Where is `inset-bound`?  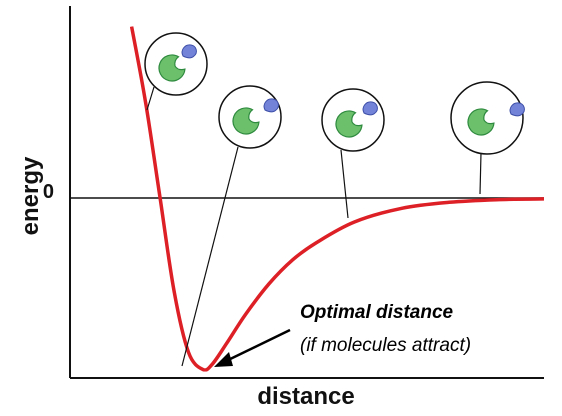
inset-bound is located at coordinates (176, 64).